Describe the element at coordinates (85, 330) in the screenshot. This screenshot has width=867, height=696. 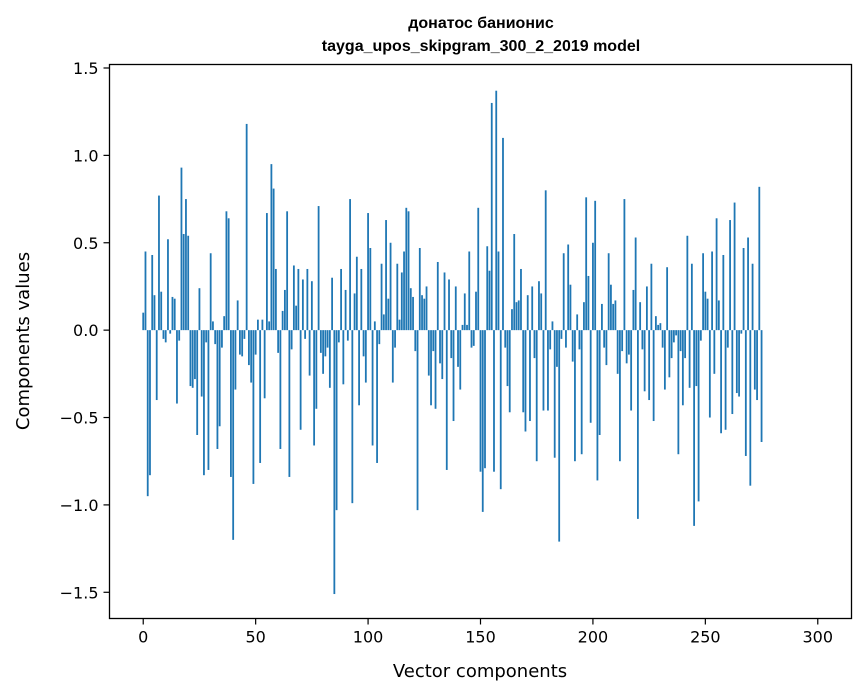
I see `y-axis: −1.5 −1.0 −0.5 0.0 0.5 1.0 1.5` at that location.